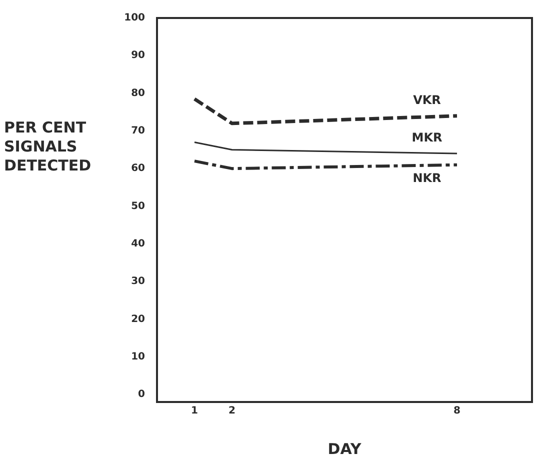  I want to click on y-tick-label: 70, so click(138, 131).